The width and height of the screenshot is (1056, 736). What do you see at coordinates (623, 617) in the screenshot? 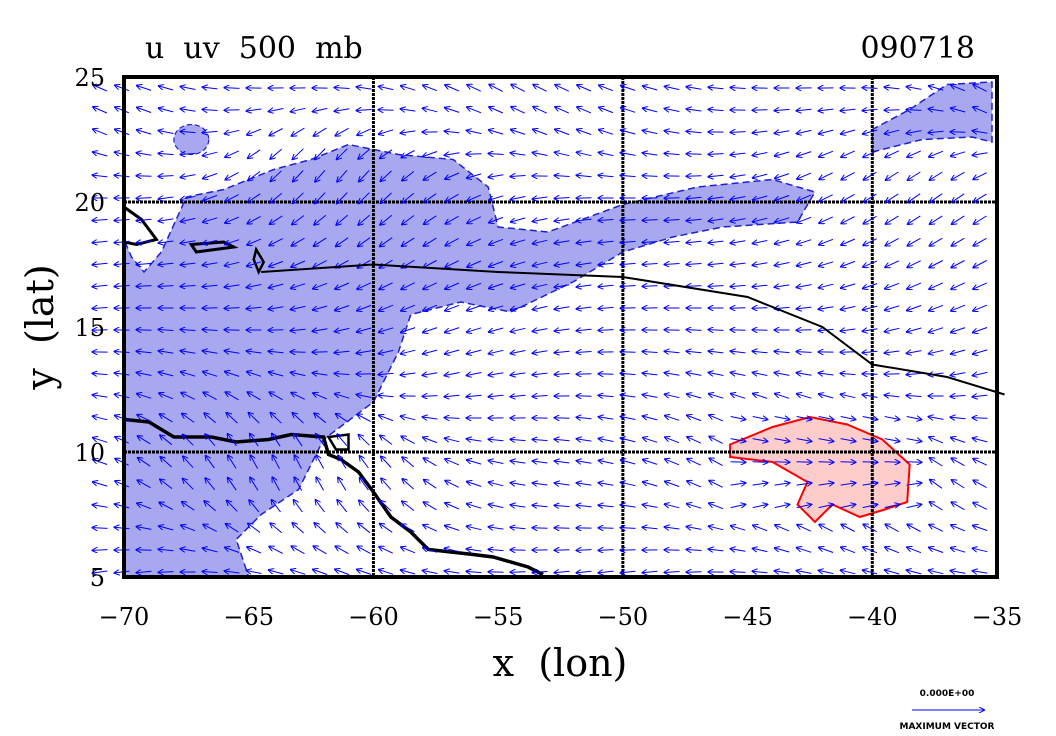
I see `x-tick-label: −50` at bounding box center [623, 617].